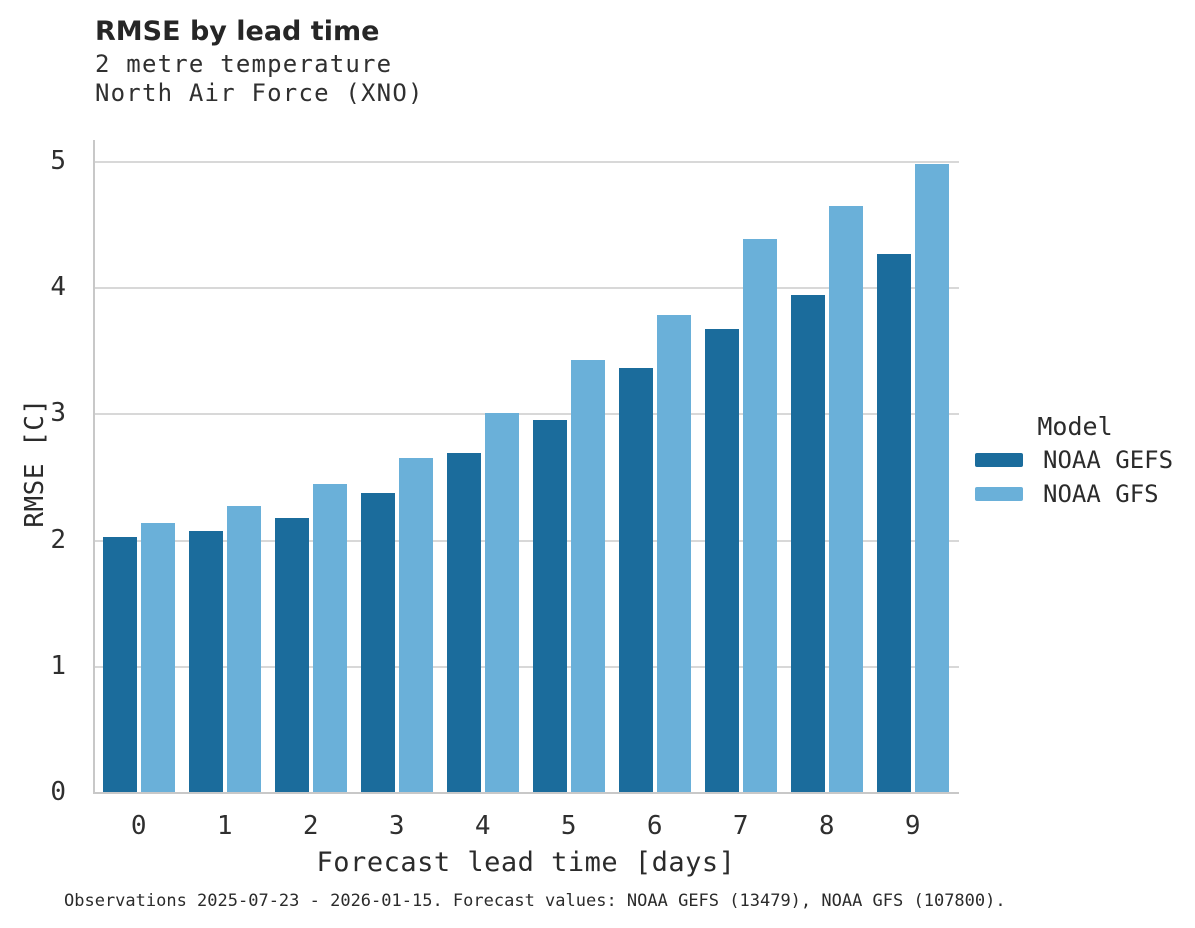 The image size is (1195, 928). What do you see at coordinates (999, 494) in the screenshot?
I see `legend-swatch-noaa-gfs` at bounding box center [999, 494].